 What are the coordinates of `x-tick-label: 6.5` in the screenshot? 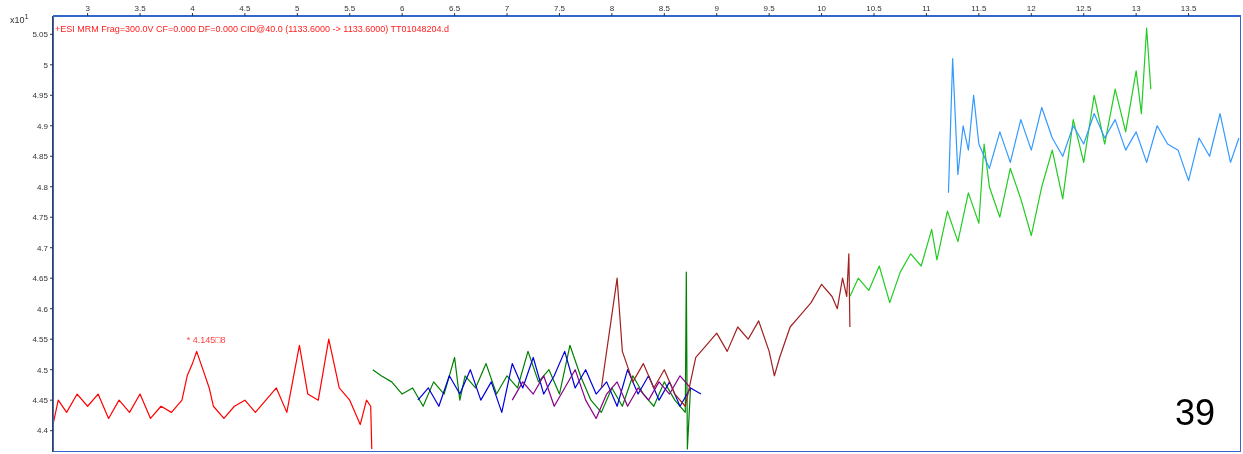 It's located at (455, 8).